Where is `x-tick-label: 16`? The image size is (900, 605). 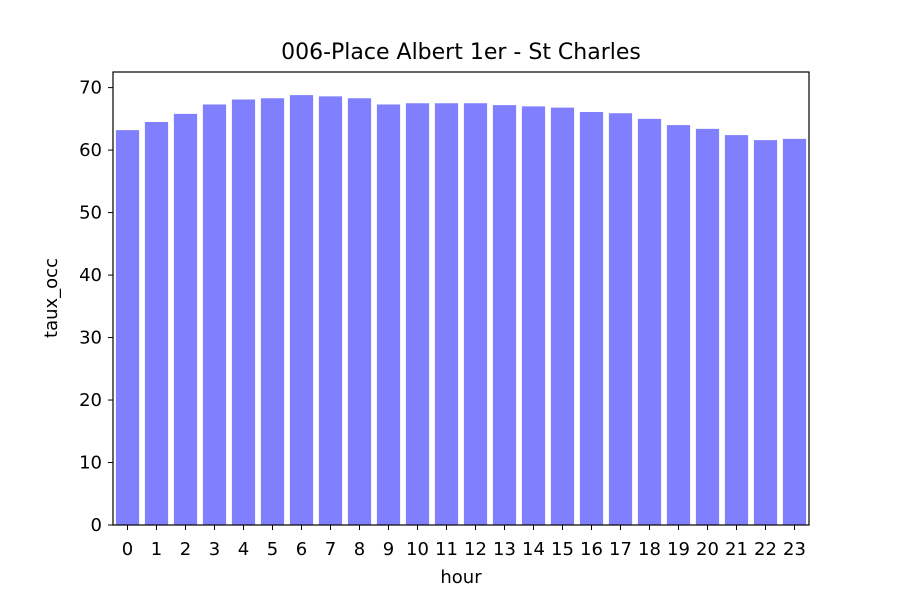
x-tick-label: 16 is located at coordinates (591, 549).